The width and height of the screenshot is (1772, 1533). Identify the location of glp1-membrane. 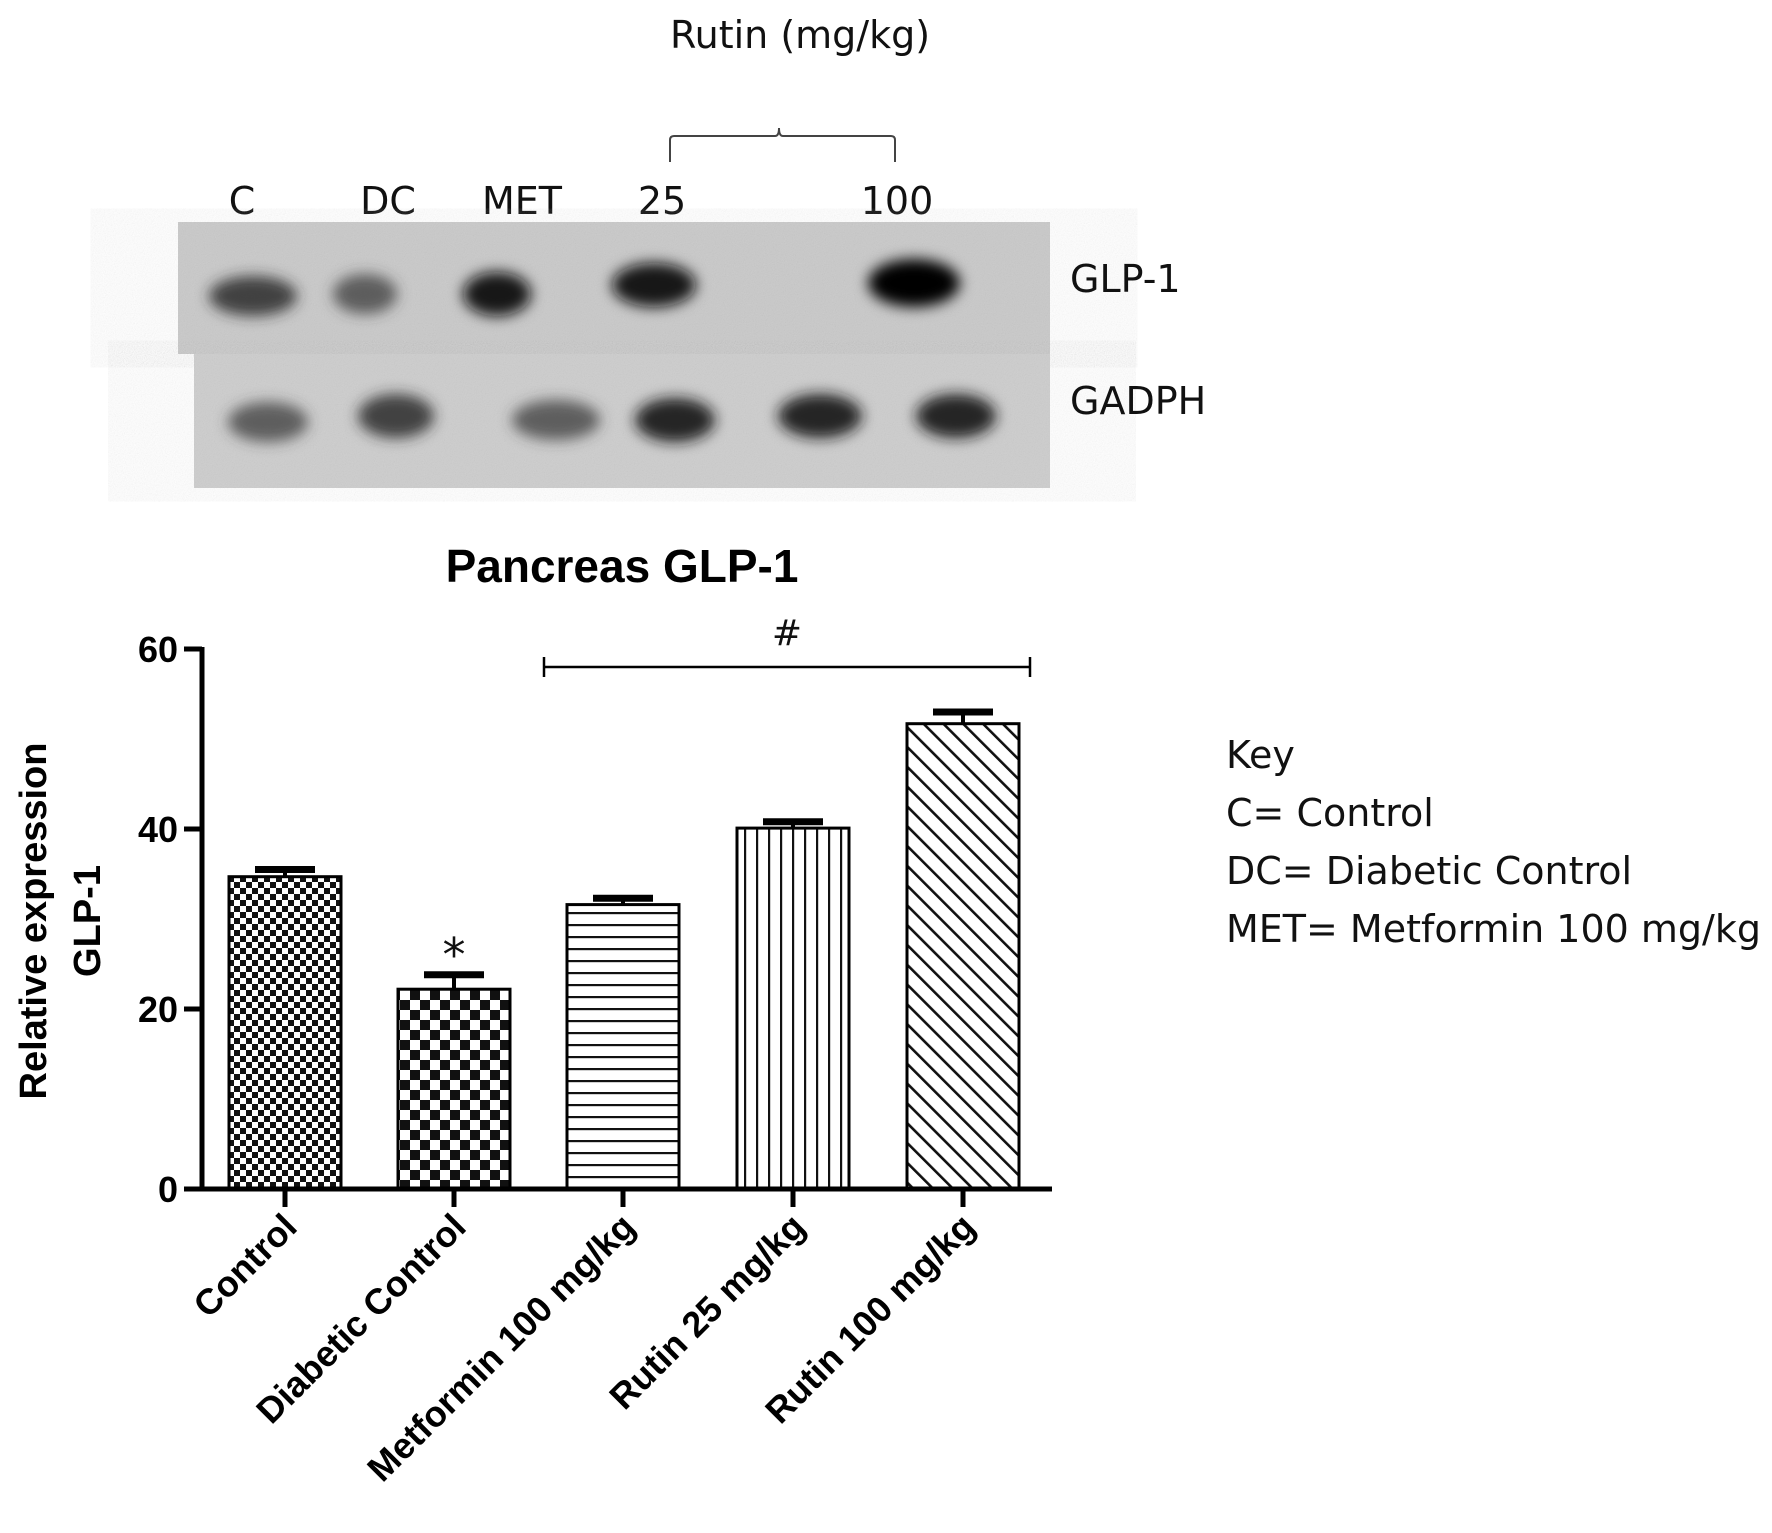
(614, 288).